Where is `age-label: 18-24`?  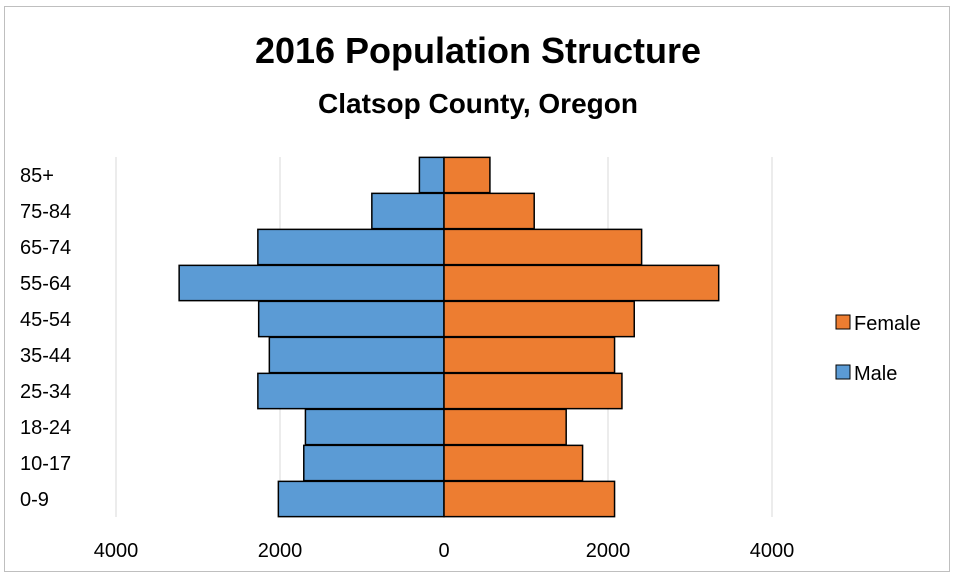 age-label: 18-24 is located at coordinates (45, 428).